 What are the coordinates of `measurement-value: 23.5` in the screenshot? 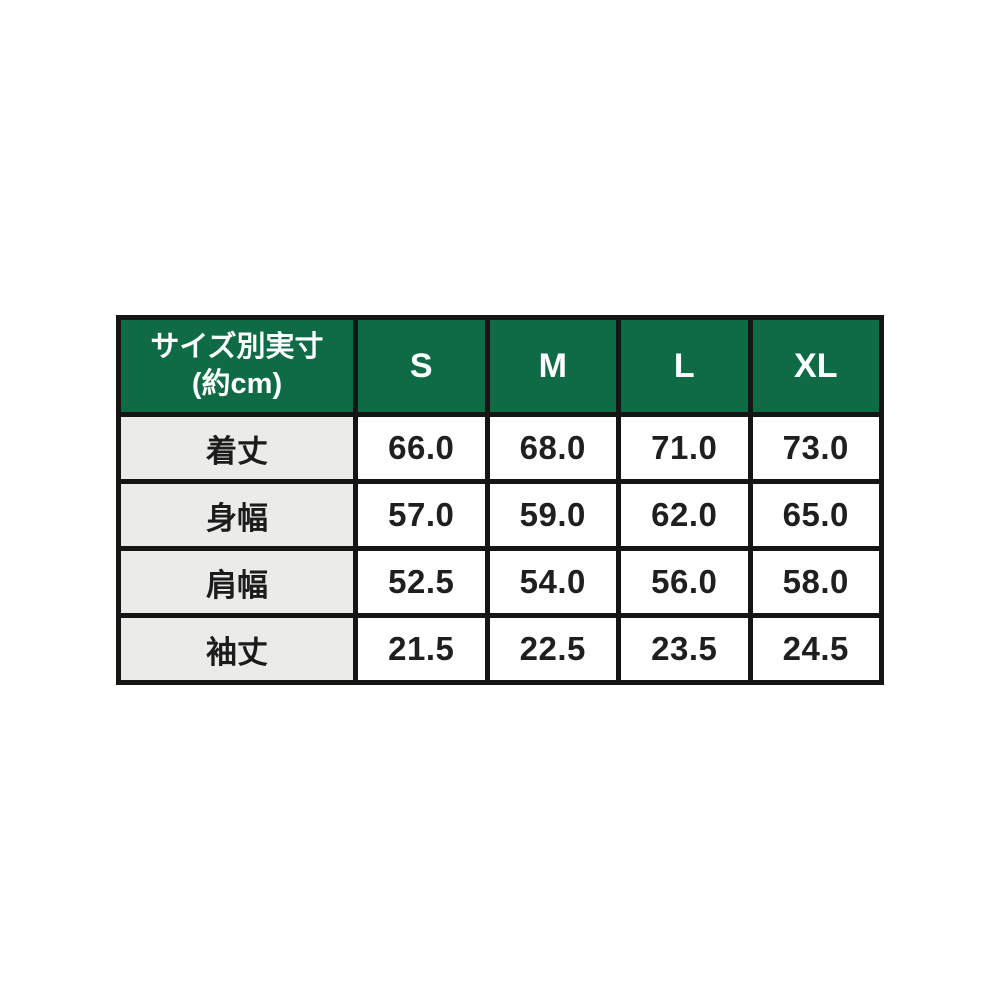 It's located at (684, 649).